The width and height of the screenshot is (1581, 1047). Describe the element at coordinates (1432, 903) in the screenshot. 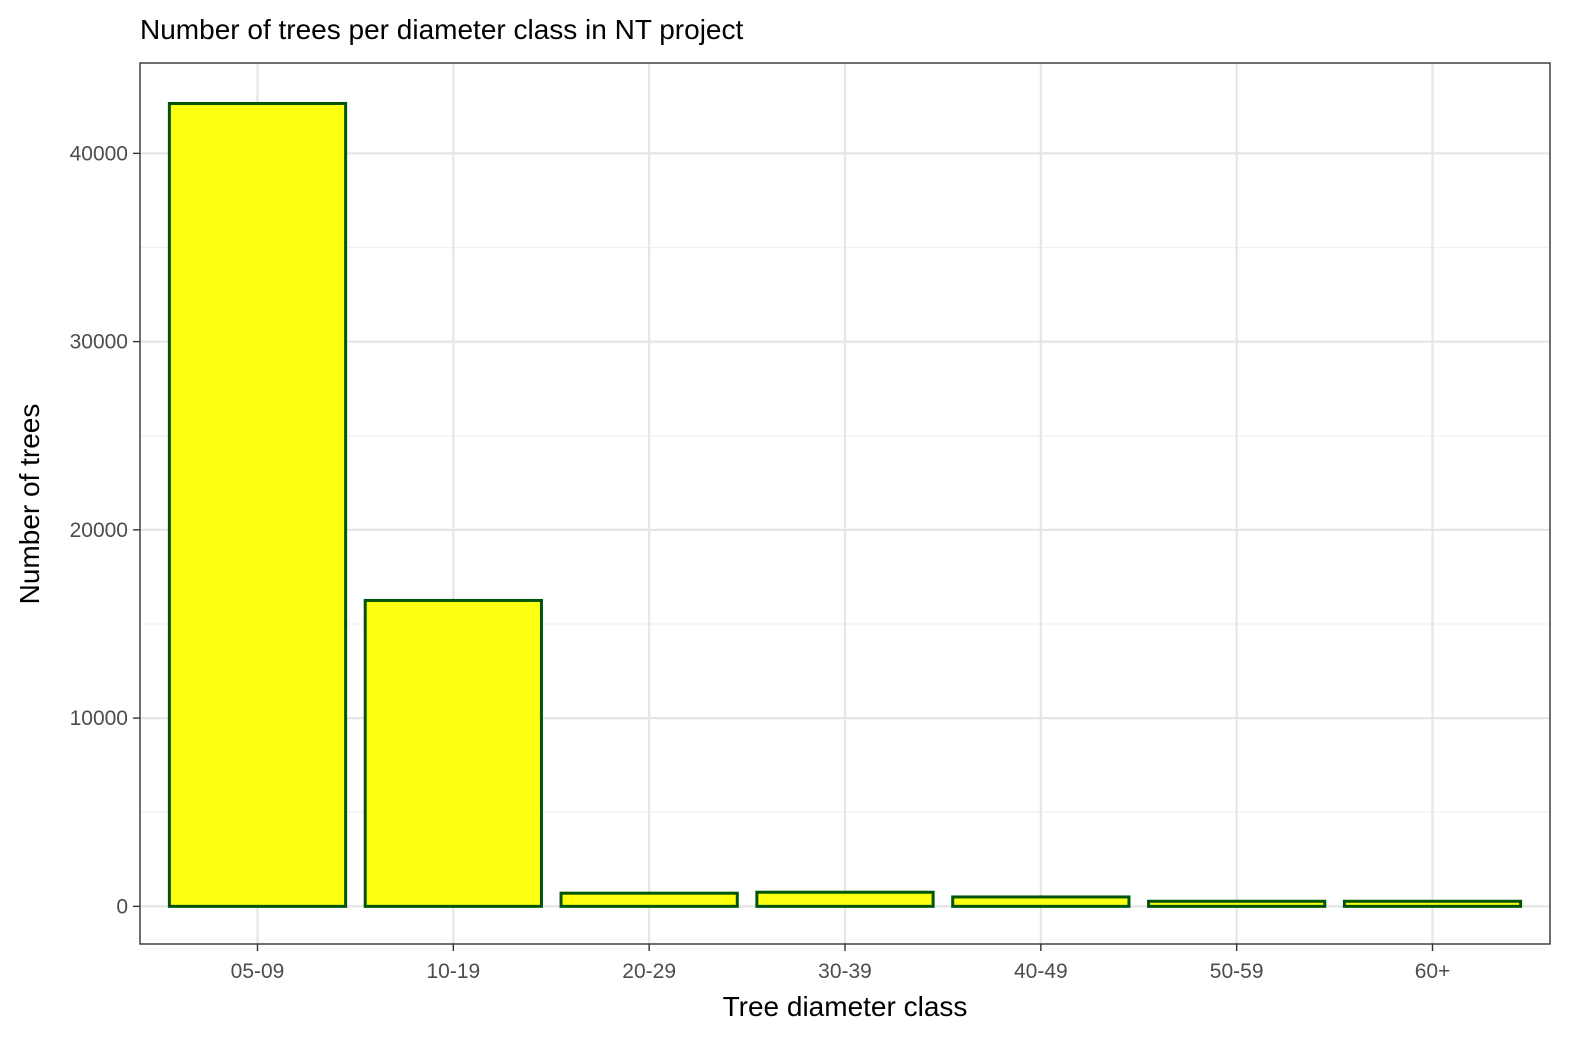

I see `bar-60+` at that location.